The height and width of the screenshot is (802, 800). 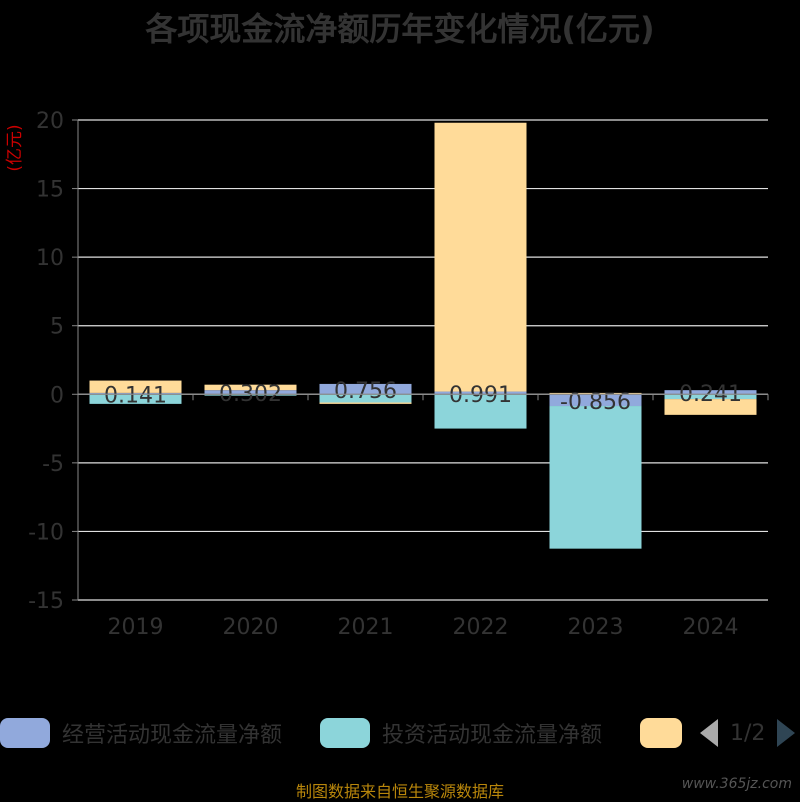 What do you see at coordinates (25, 733) in the screenshot?
I see `legend-swatch-operating` at bounding box center [25, 733].